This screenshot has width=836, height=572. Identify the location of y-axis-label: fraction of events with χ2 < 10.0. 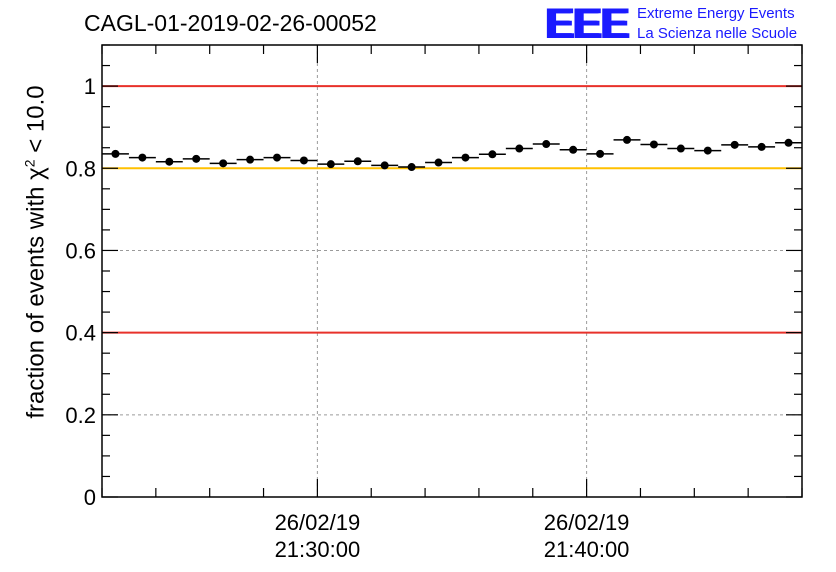
(36, 251).